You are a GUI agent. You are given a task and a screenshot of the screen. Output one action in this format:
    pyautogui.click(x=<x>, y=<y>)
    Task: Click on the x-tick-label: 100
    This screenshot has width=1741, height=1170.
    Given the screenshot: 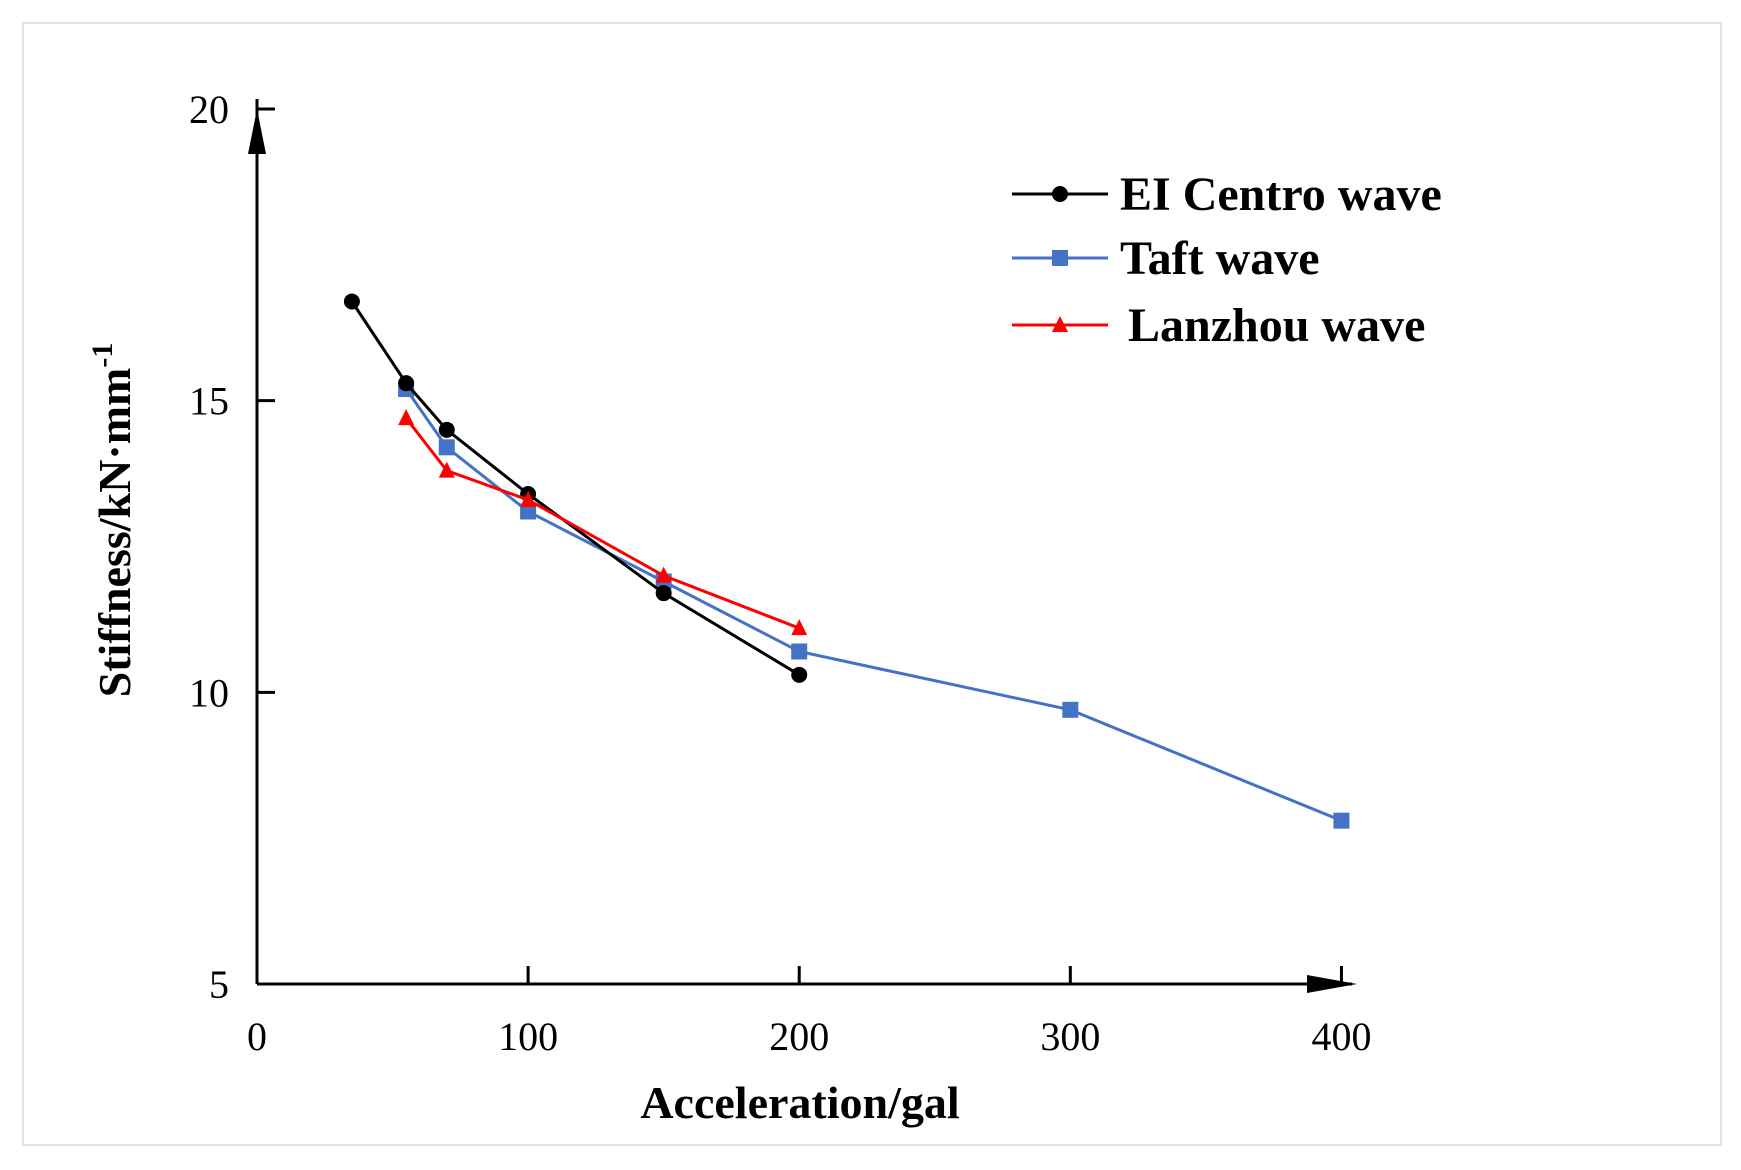 What is the action you would take?
    pyautogui.click(x=528, y=1036)
    